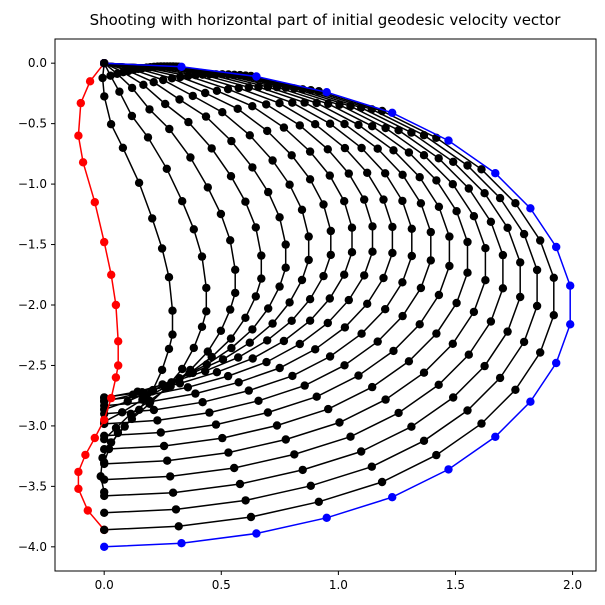  Describe the element at coordinates (98, 296) in the screenshot. I see `red-series-line` at that location.